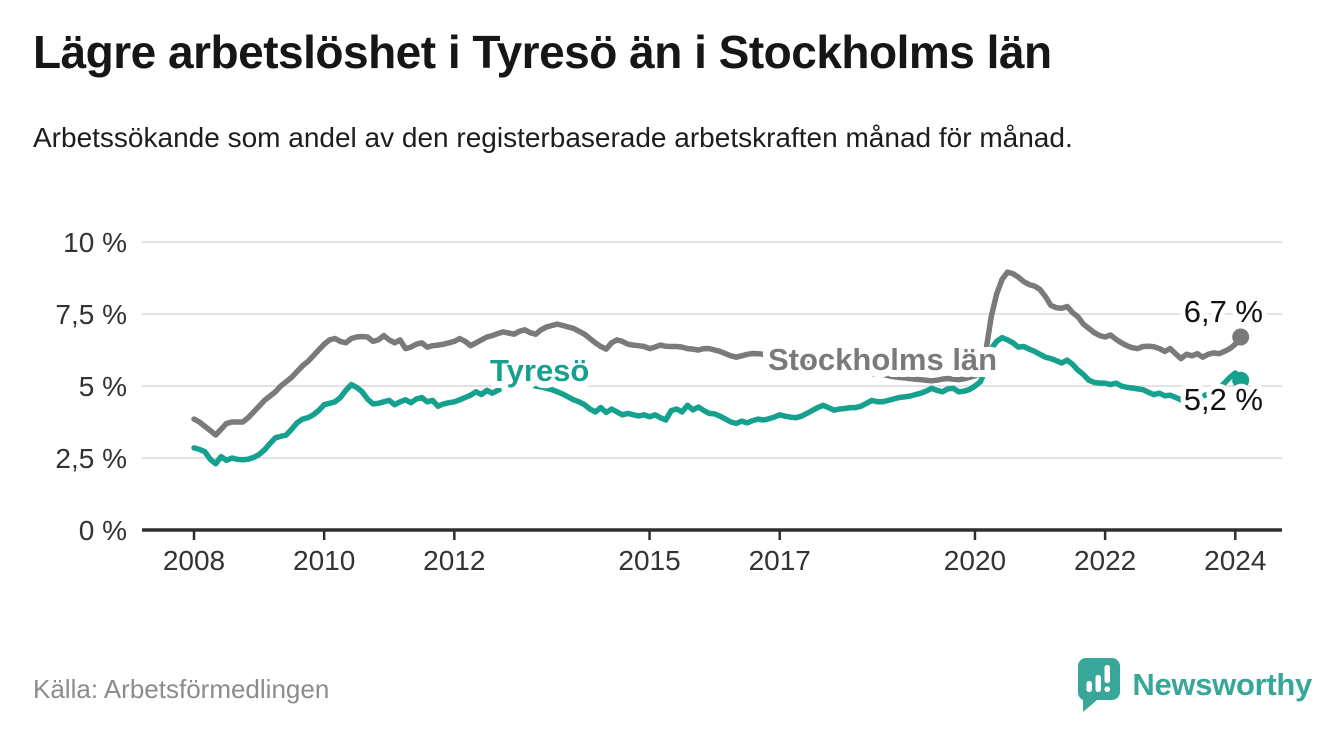  What do you see at coordinates (95, 242) in the screenshot?
I see `y-tick-label: 10 %` at bounding box center [95, 242].